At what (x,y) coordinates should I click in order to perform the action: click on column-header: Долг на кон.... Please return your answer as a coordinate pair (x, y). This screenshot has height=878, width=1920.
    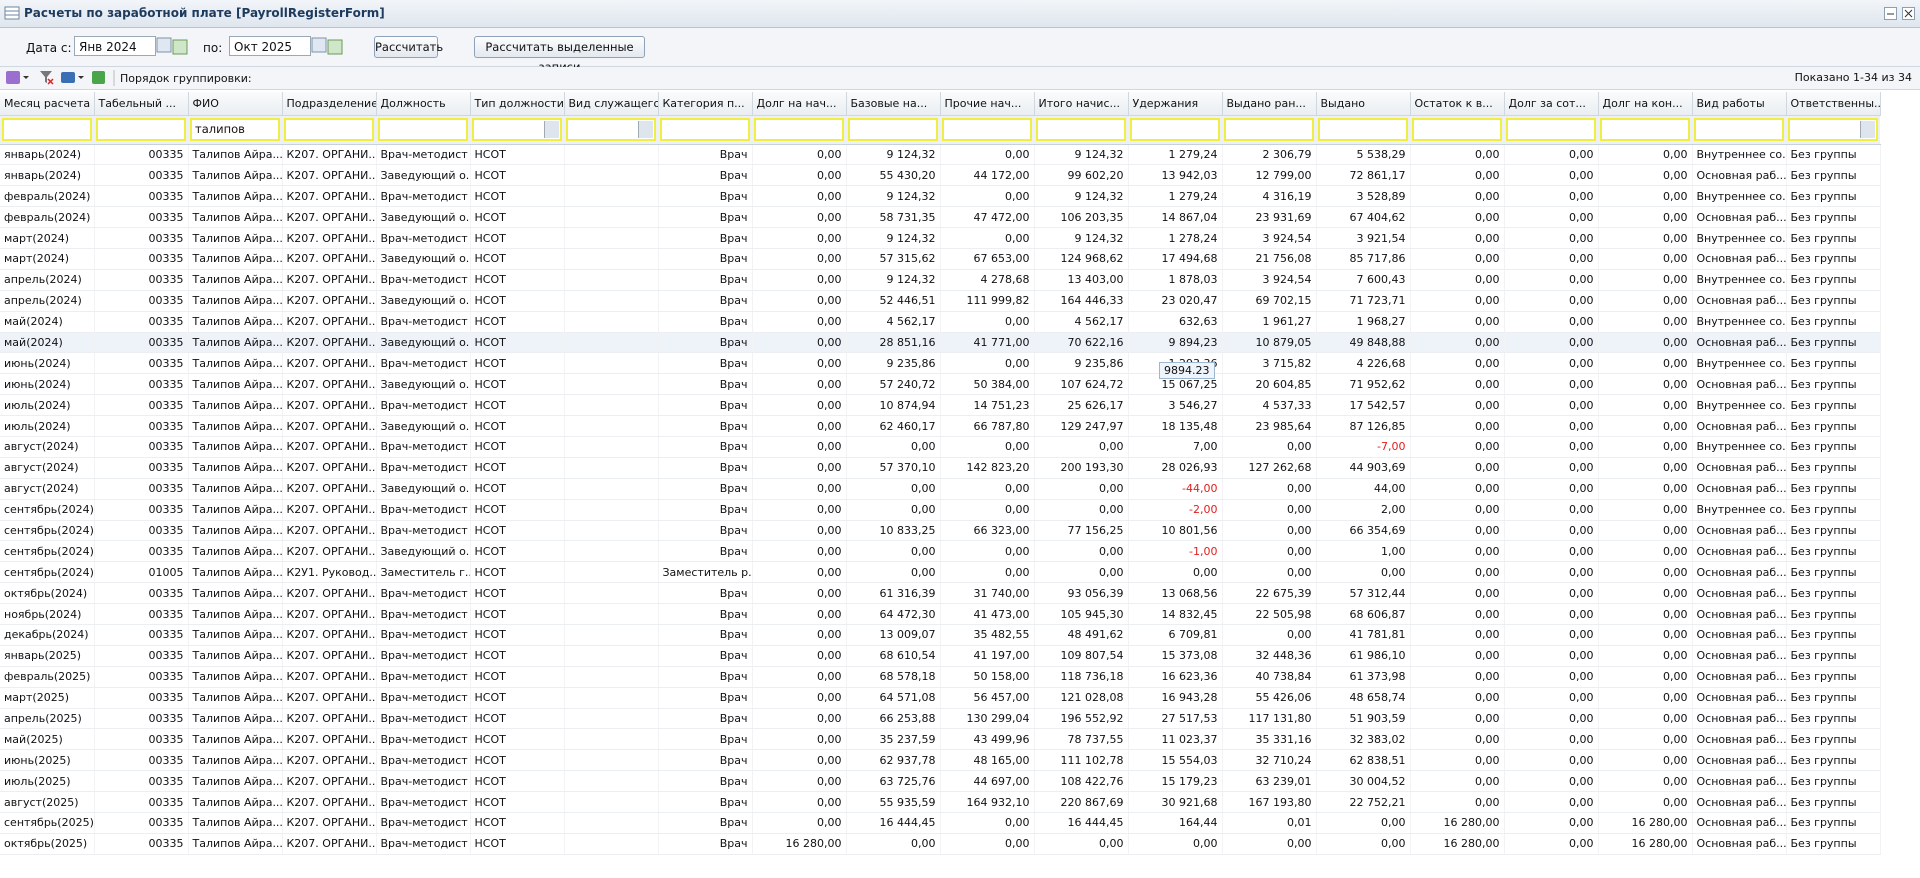
    Looking at the image, I should click on (1645, 104).